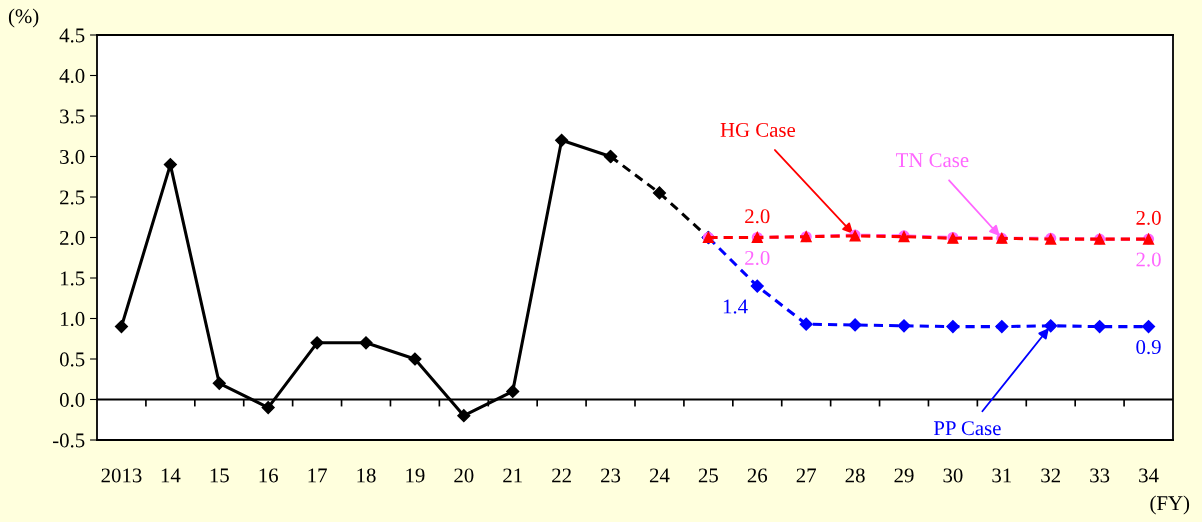 The width and height of the screenshot is (1202, 522). Describe the element at coordinates (464, 475) in the screenshot. I see `x-tick-label: 20` at that location.